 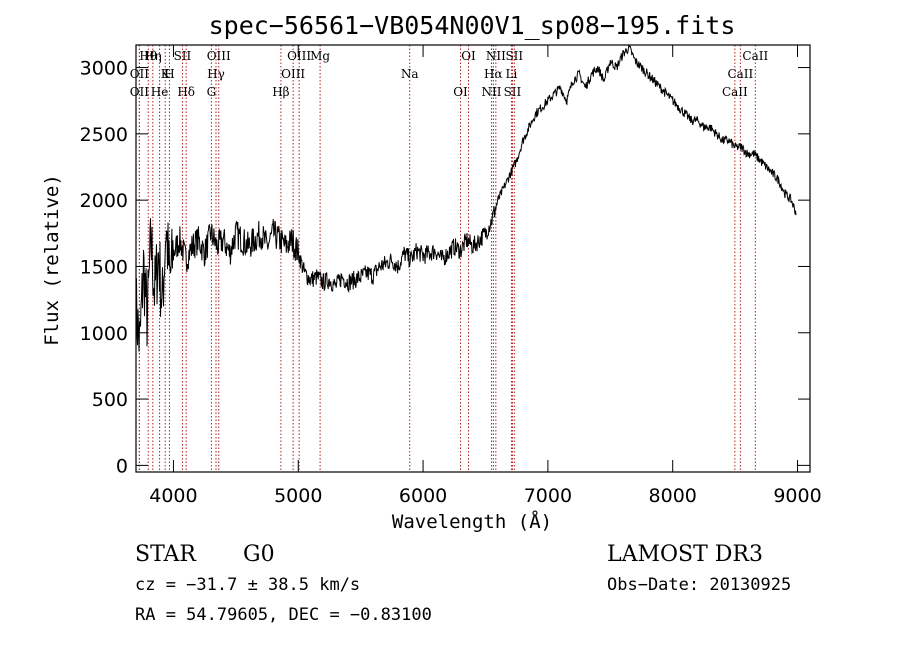 I want to click on survey-name: LAMOST DR3, so click(x=685, y=554).